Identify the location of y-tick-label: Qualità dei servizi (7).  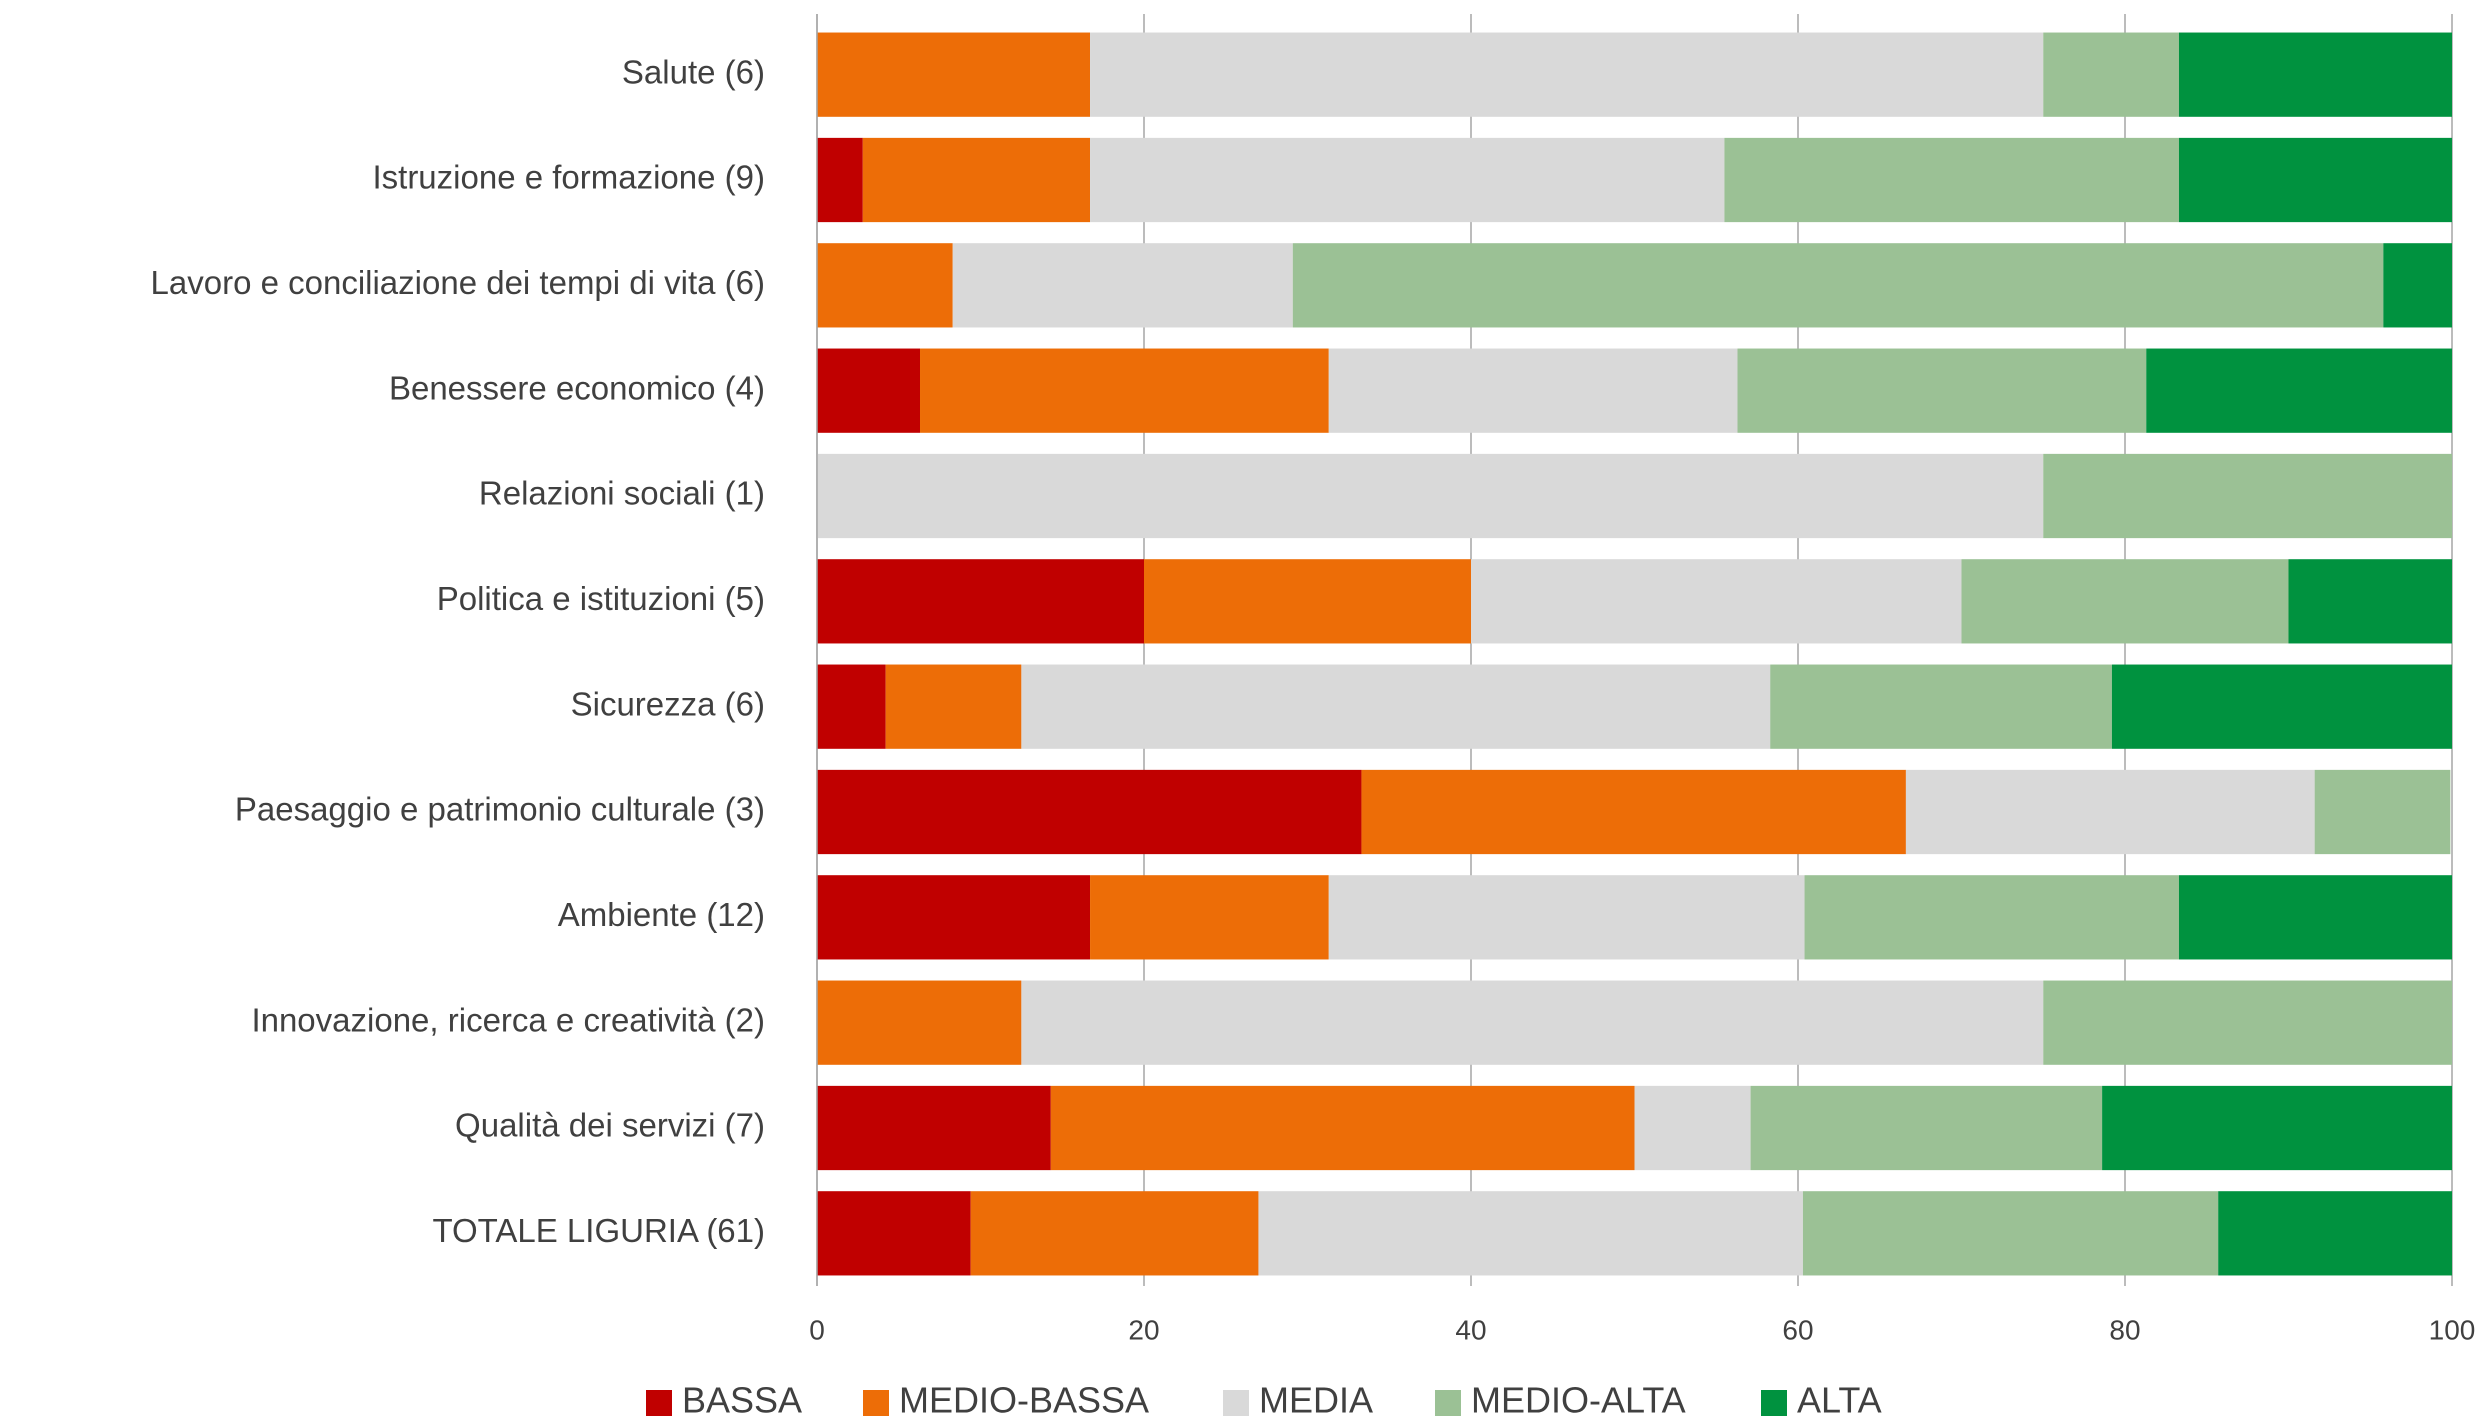
(610, 1125).